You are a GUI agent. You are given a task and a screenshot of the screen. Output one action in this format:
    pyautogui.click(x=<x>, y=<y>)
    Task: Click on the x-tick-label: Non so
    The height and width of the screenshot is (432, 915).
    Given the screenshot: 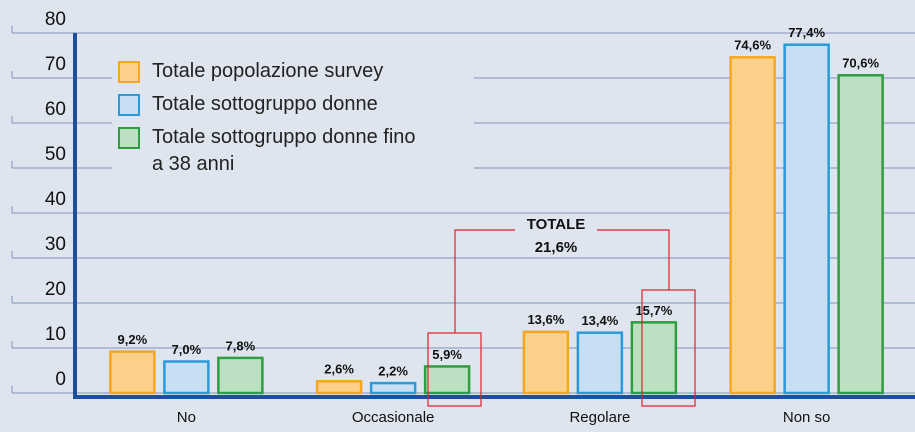 What is the action you would take?
    pyautogui.click(x=807, y=417)
    